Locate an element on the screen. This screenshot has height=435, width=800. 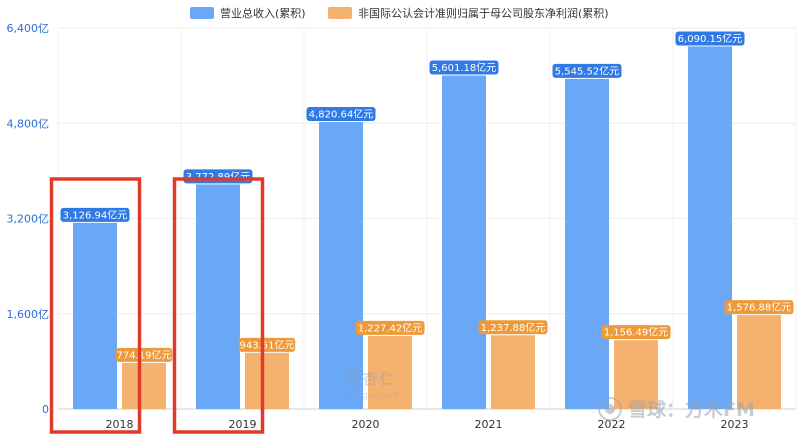
highlight-box-2018 is located at coordinates (95, 305).